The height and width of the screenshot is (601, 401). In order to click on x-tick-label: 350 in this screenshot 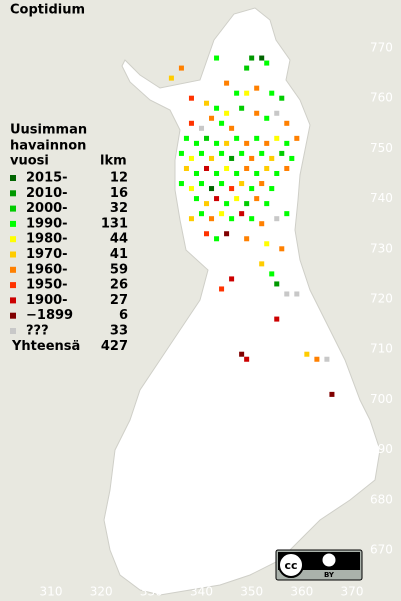, I will do `click(251, 592)`.